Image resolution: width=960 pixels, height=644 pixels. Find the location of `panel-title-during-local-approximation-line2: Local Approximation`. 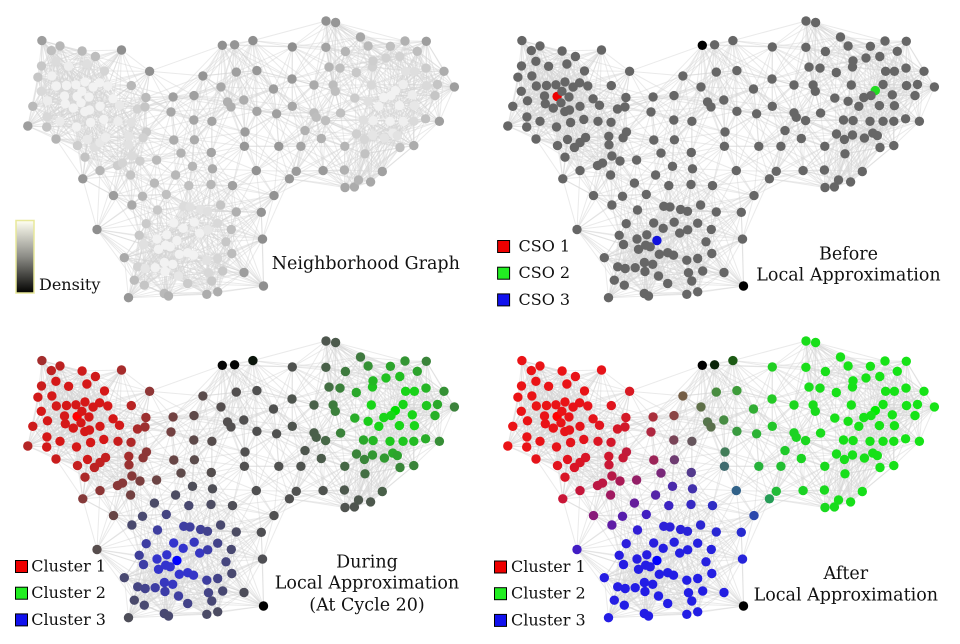

panel-title-during-local-approximation-line2: Local Approximation is located at coordinates (367, 583).